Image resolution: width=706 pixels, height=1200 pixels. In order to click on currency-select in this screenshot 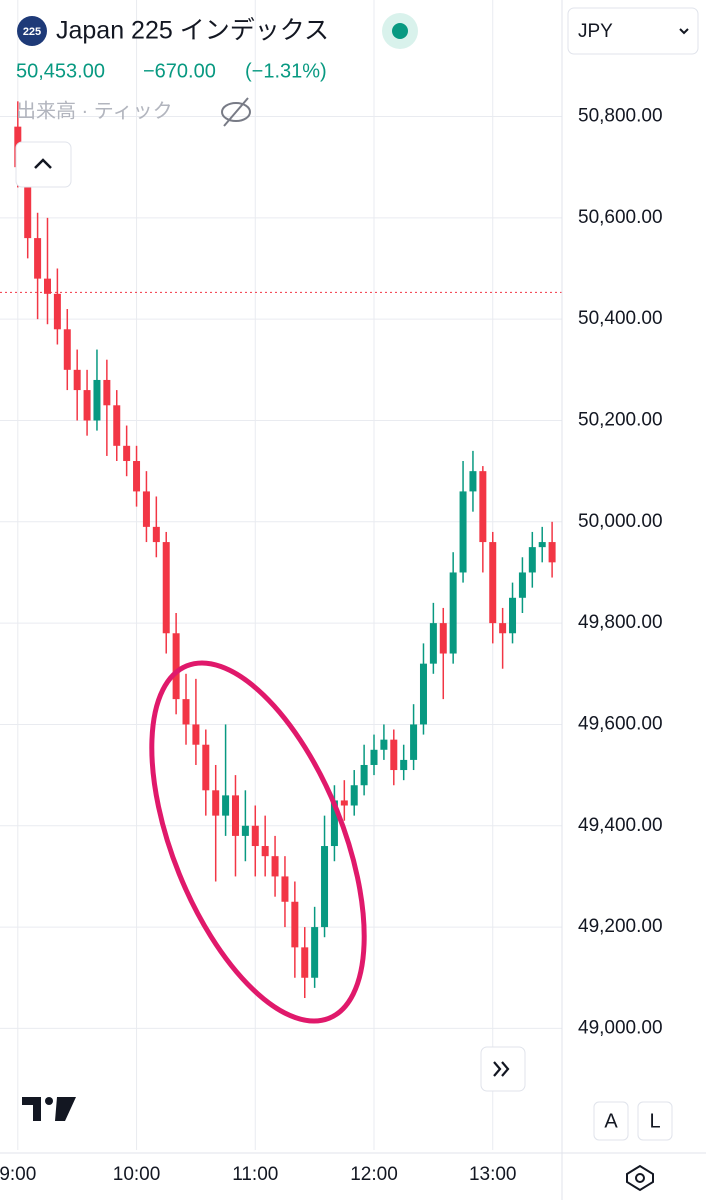, I will do `click(633, 31)`.